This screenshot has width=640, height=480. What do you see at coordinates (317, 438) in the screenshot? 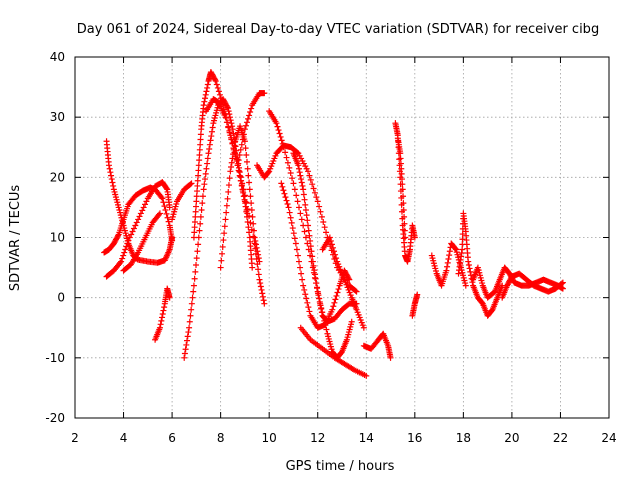
I see `x-tick-label: 12` at bounding box center [317, 438].